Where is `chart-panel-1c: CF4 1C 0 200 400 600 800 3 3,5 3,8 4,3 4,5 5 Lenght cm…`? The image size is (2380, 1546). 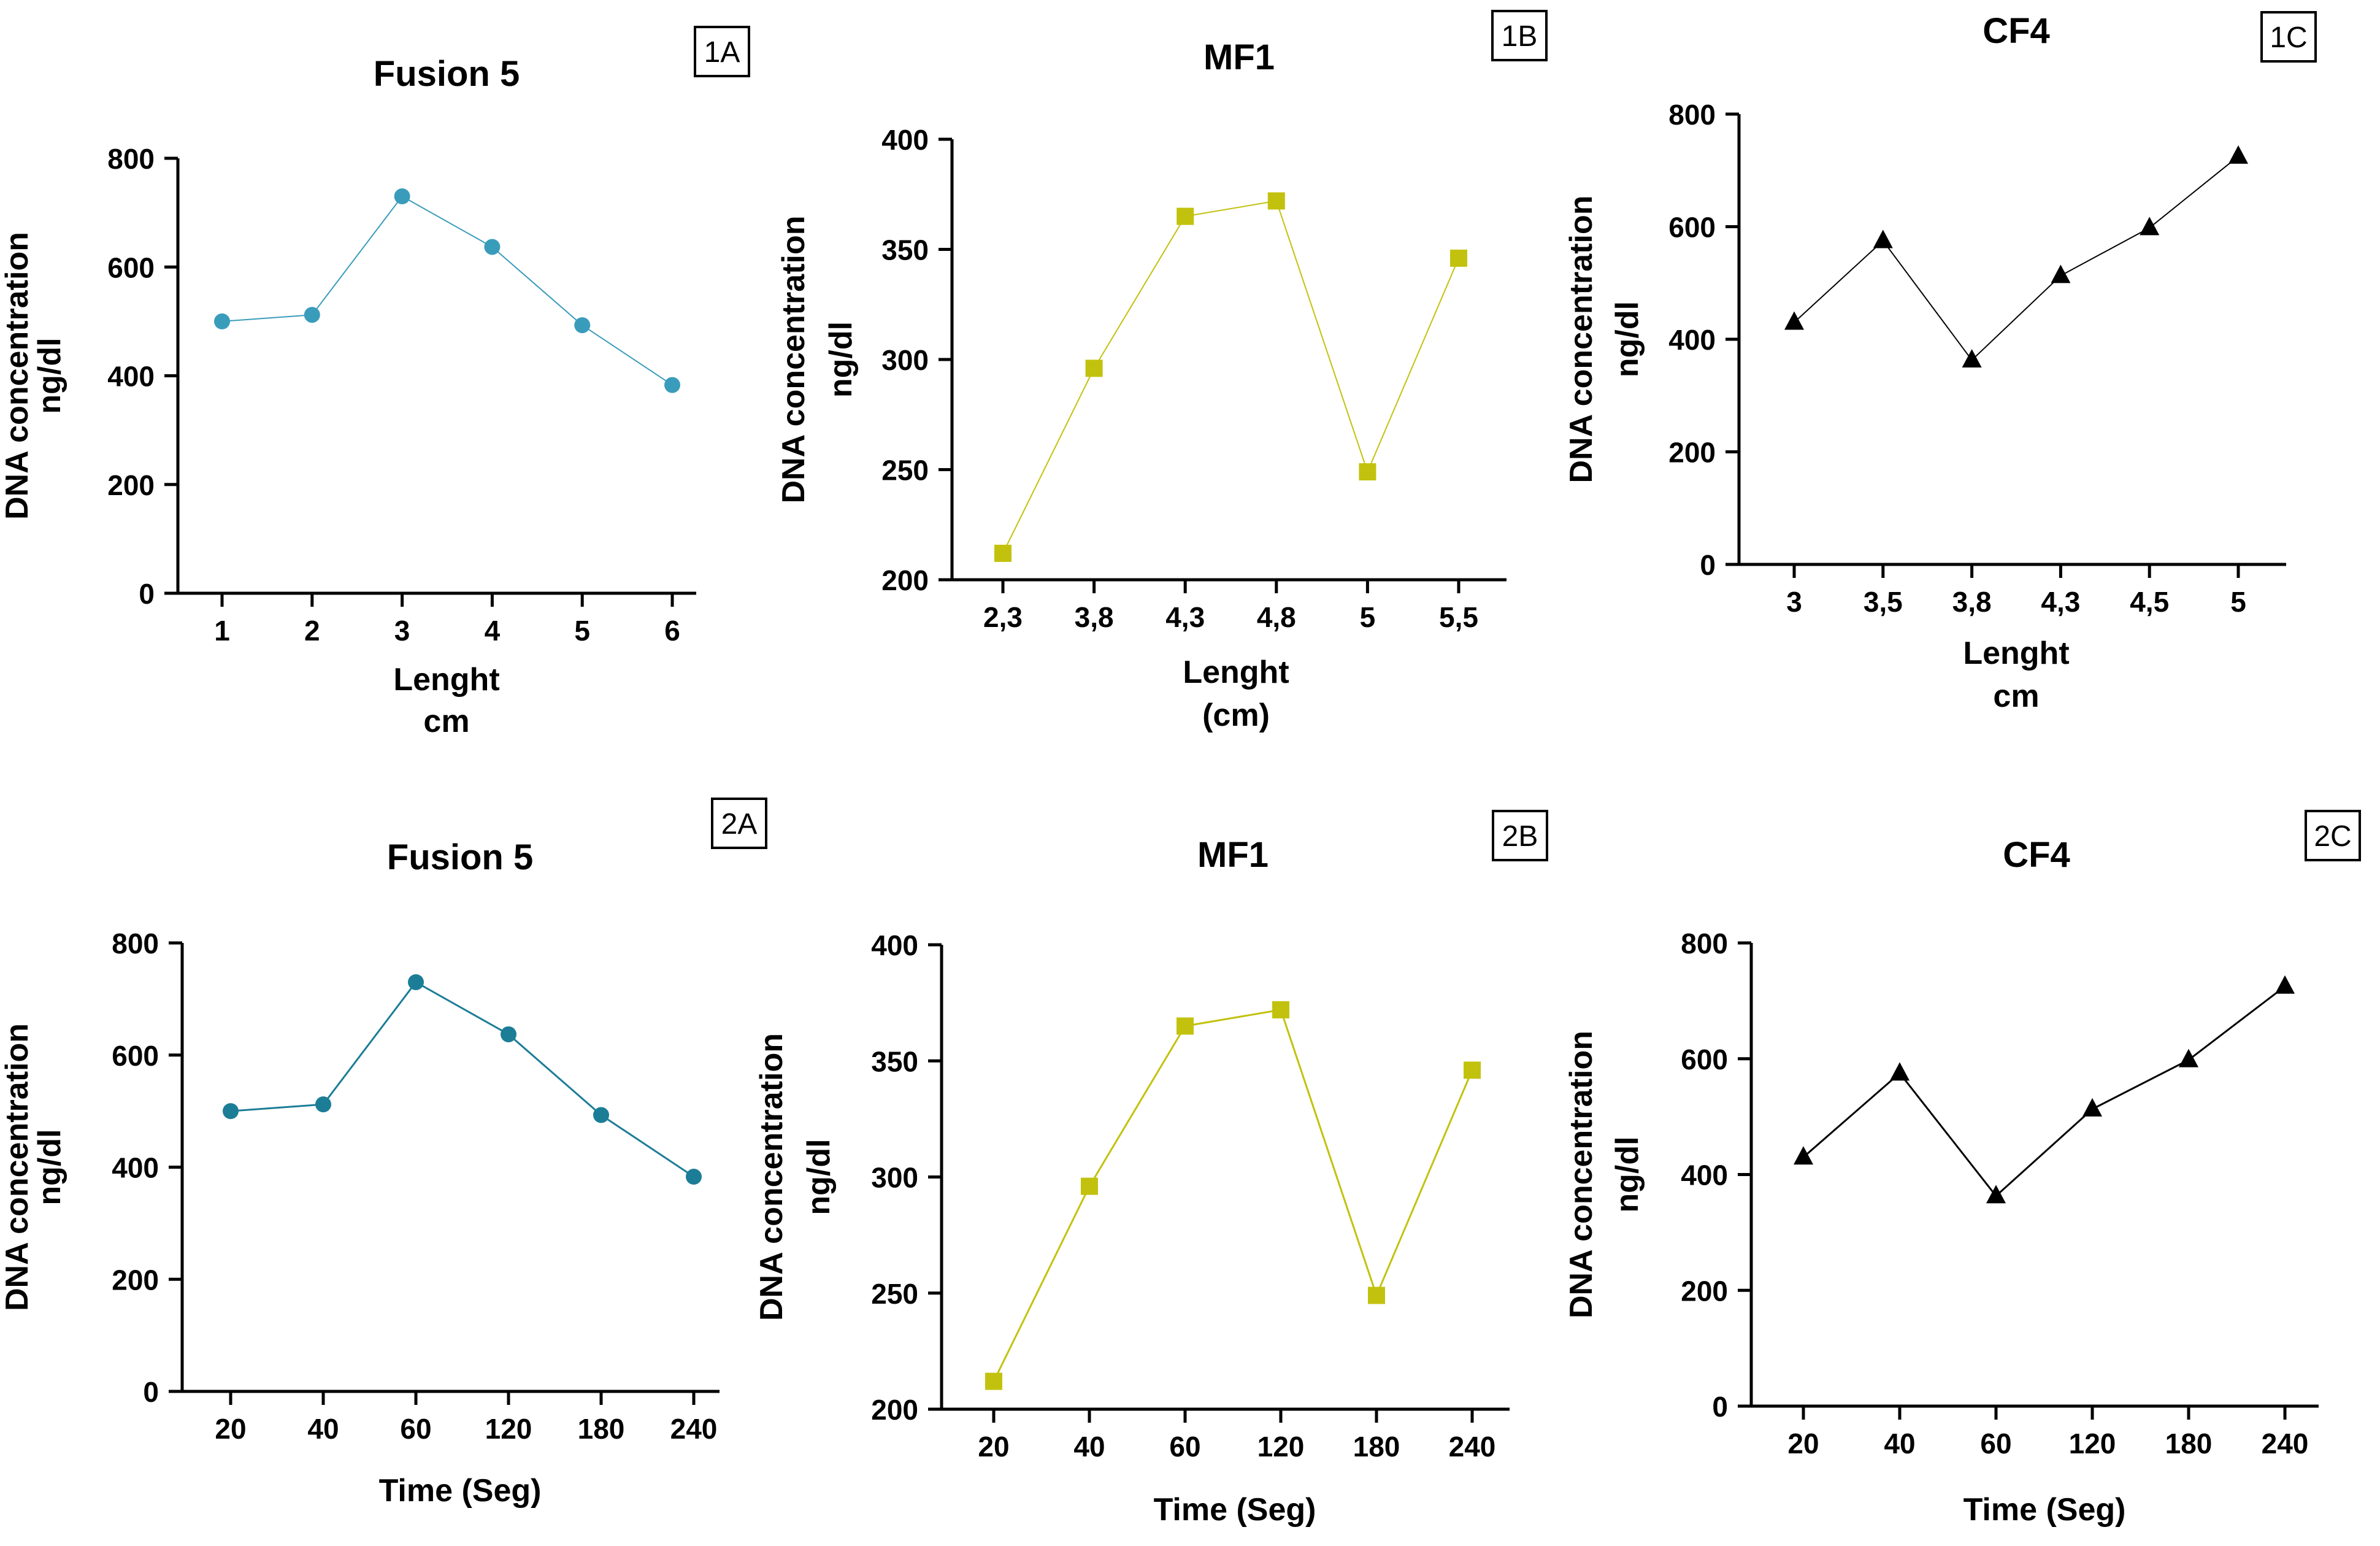
chart-panel-1c: CF4 1C 0 200 400 600 800 3 3,5 3,8 4,3 4,5 5 Lenght cm… is located at coordinates (1941, 363).